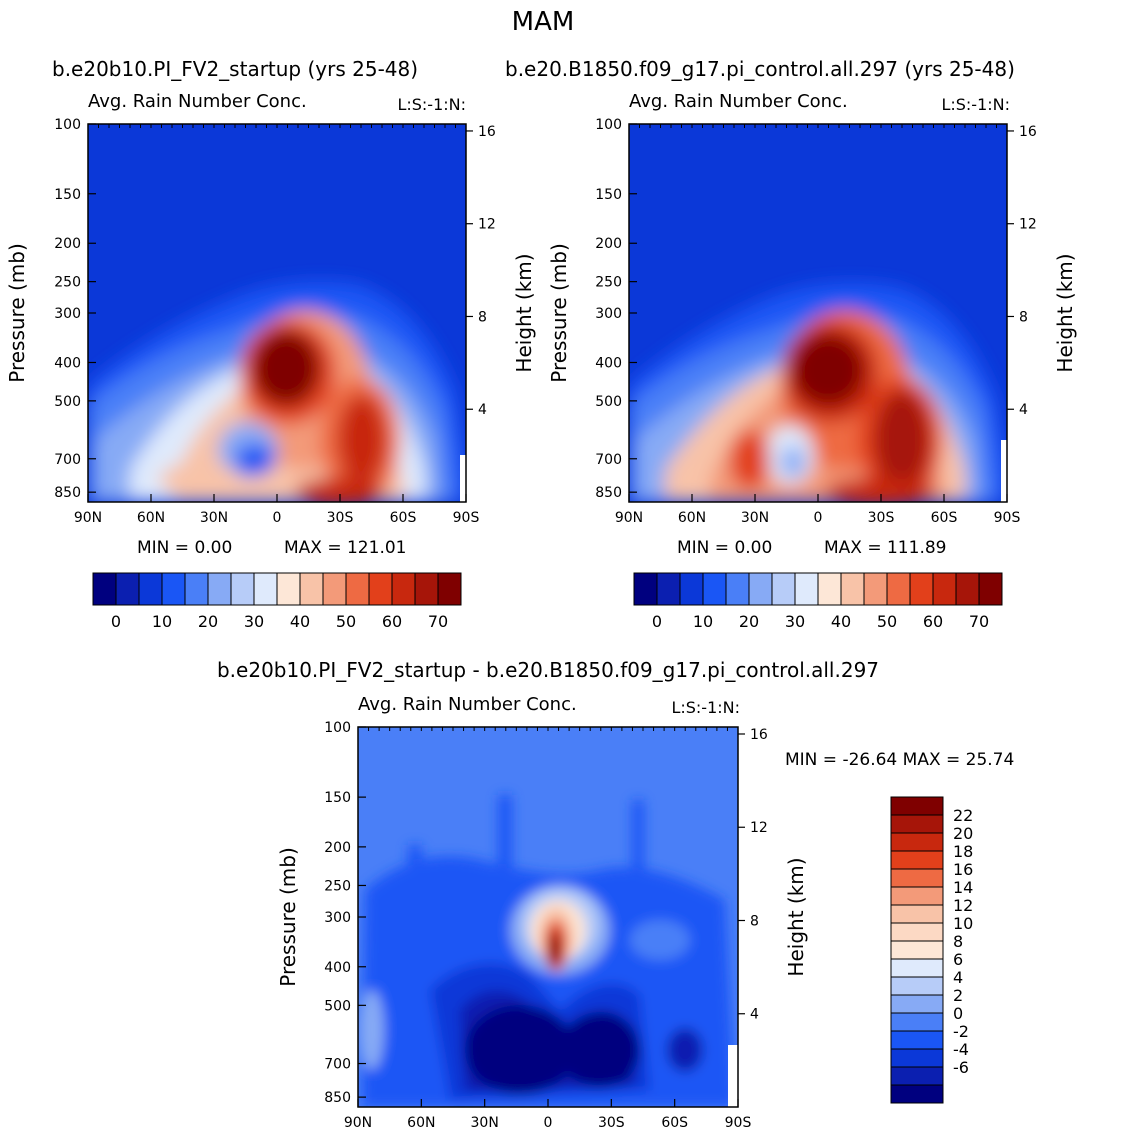  I want to click on right-x-tick-label: 60N, so click(692, 518).